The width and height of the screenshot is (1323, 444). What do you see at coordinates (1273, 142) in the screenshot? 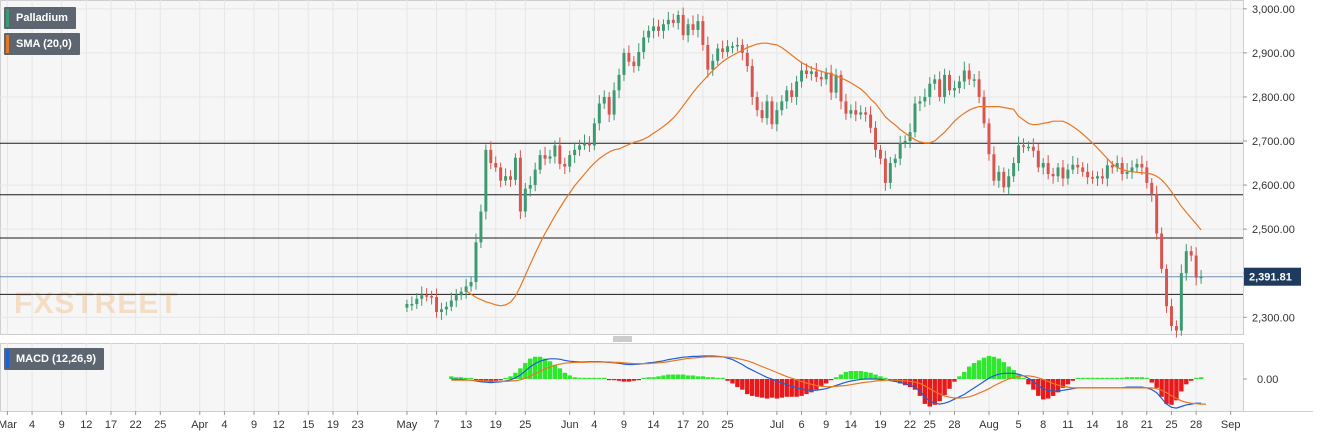
I see `y-tick-label: 2,700.00` at bounding box center [1273, 142].